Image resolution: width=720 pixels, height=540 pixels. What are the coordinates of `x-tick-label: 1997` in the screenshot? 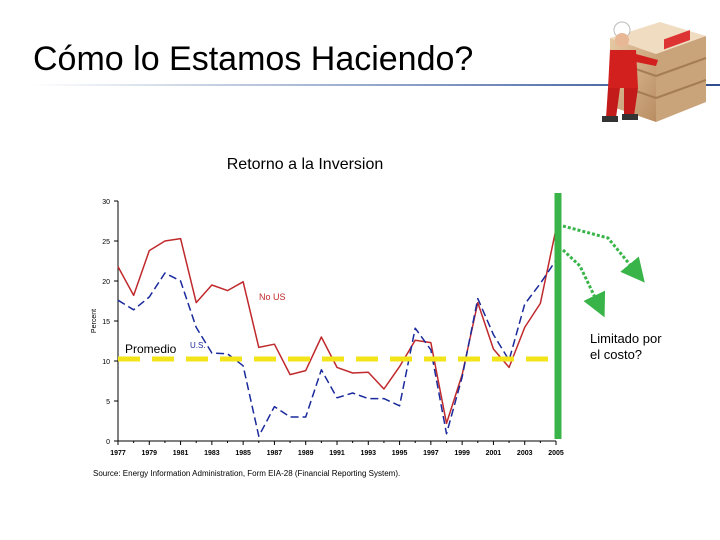 It's located at (431, 453).